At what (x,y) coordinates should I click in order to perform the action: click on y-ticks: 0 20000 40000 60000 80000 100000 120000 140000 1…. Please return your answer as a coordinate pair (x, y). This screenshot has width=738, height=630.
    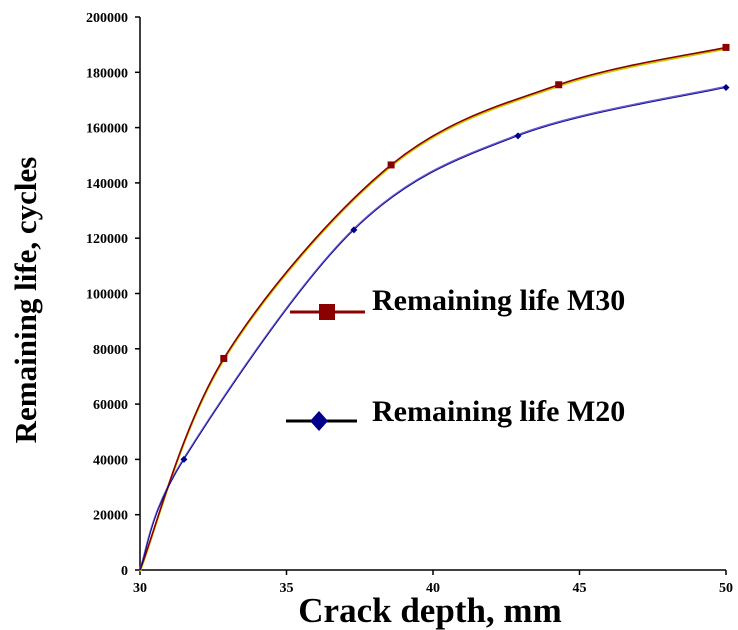
    Looking at the image, I should click on (113, 295).